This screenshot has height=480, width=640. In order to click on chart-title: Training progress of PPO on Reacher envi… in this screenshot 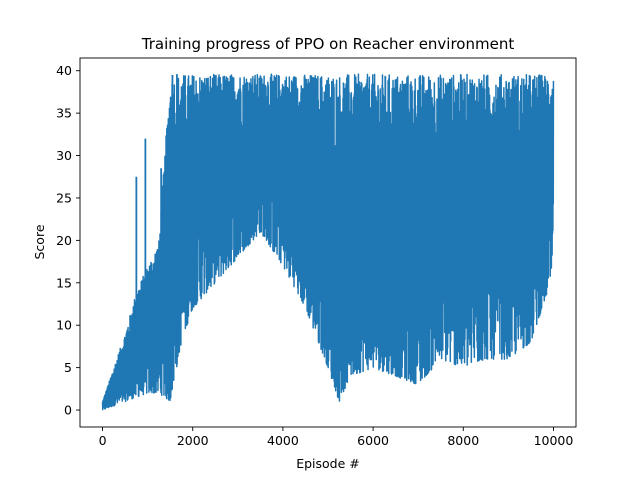, I will do `click(328, 44)`.